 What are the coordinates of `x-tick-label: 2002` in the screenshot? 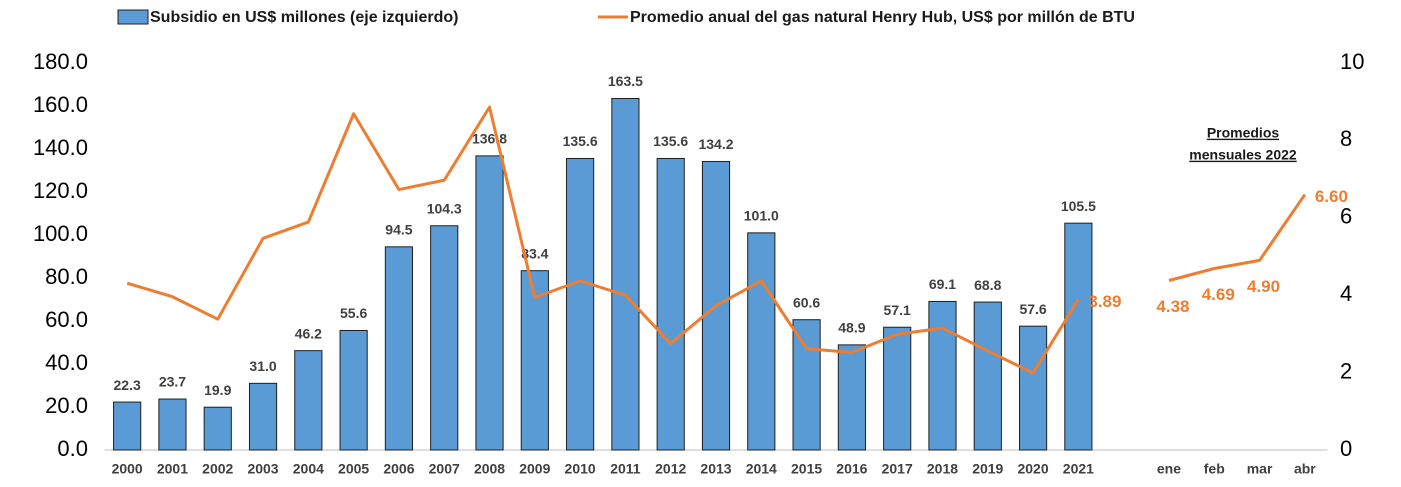 It's located at (217, 469).